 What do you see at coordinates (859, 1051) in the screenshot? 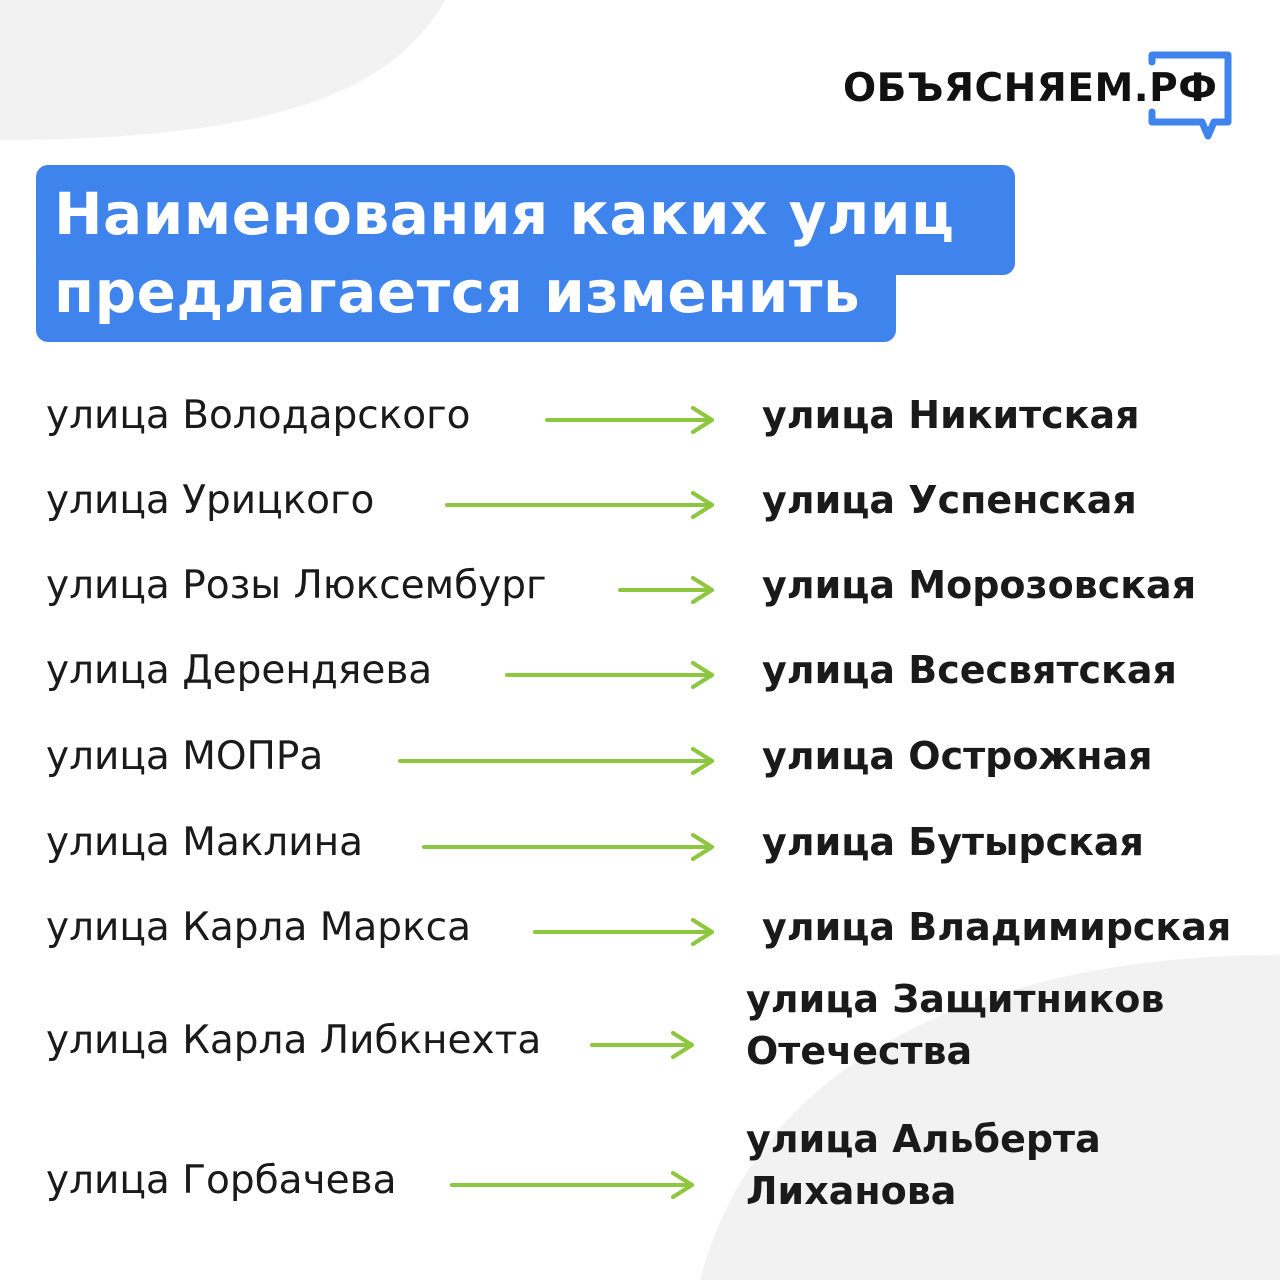
I see `new-street-name-line: Отечества` at bounding box center [859, 1051].